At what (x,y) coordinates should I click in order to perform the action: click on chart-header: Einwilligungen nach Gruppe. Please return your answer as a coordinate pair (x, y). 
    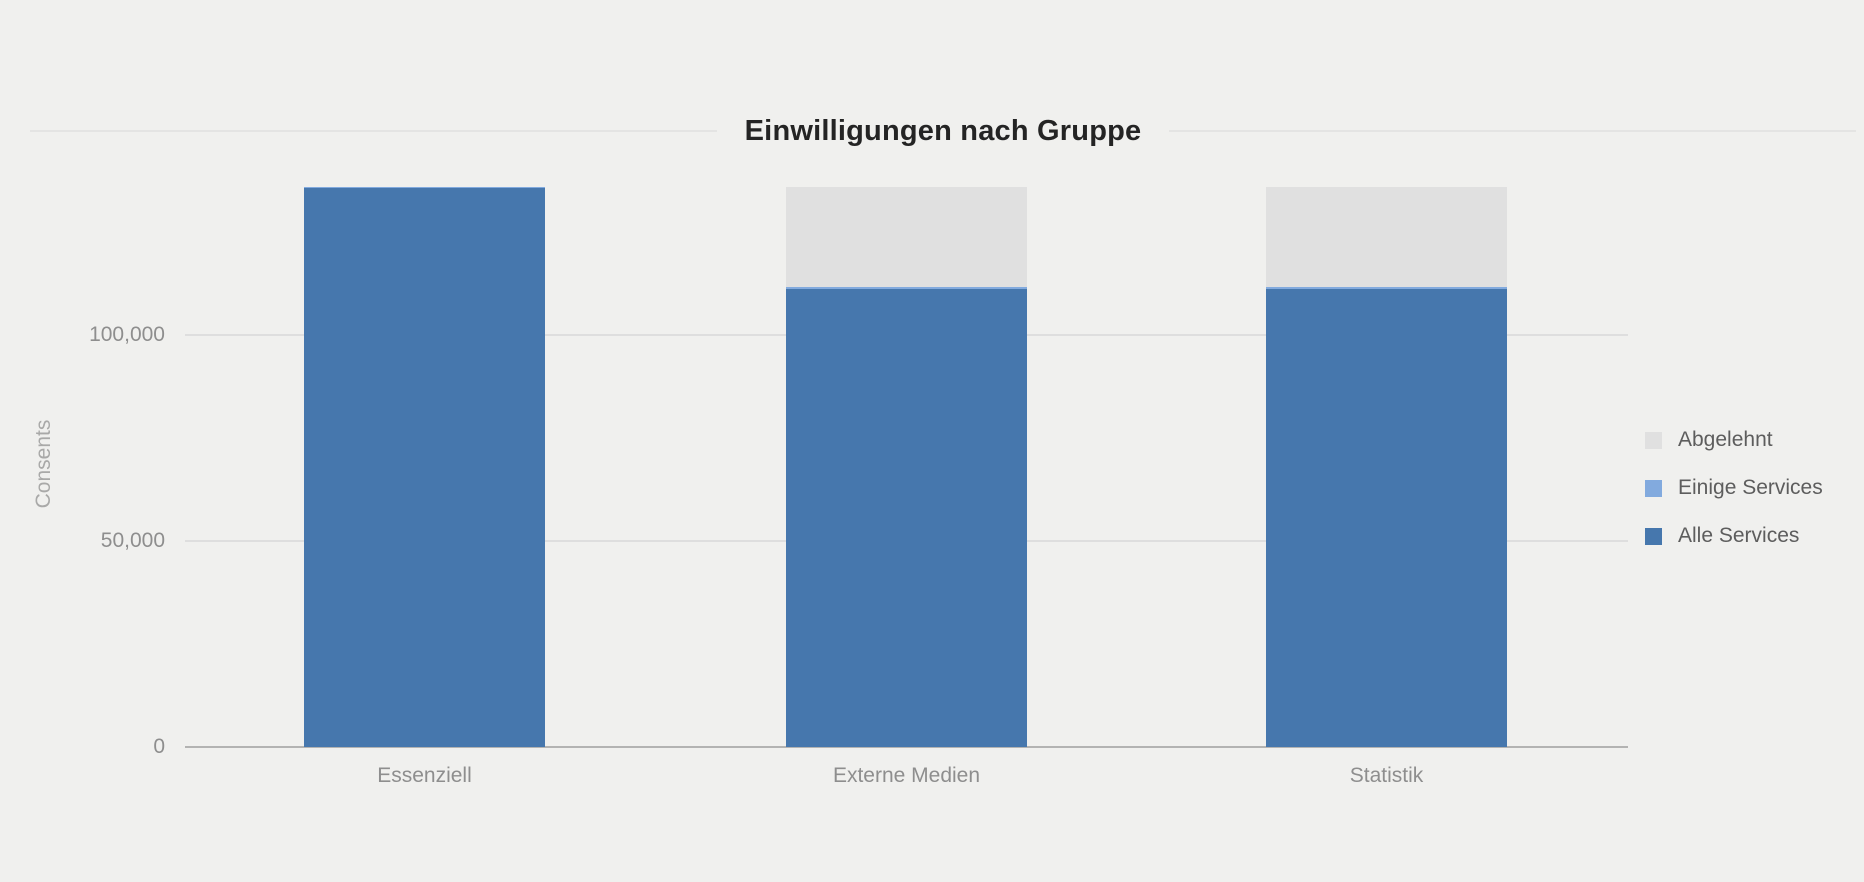
    Looking at the image, I should click on (943, 131).